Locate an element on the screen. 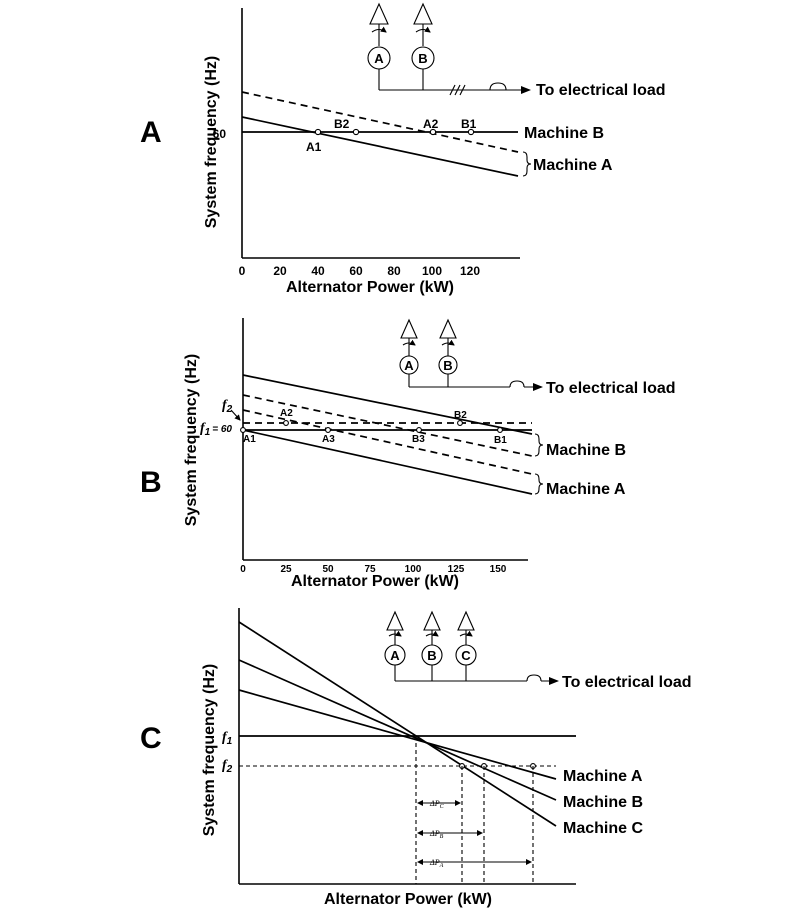  panel-b-line-machine-b-solid is located at coordinates (387, 404).